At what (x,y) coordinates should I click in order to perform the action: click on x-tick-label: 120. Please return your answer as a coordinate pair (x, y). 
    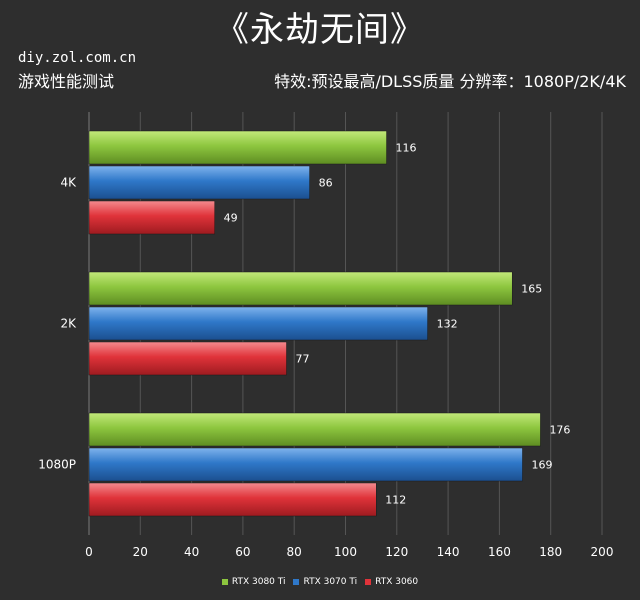
    Looking at the image, I should click on (396, 552).